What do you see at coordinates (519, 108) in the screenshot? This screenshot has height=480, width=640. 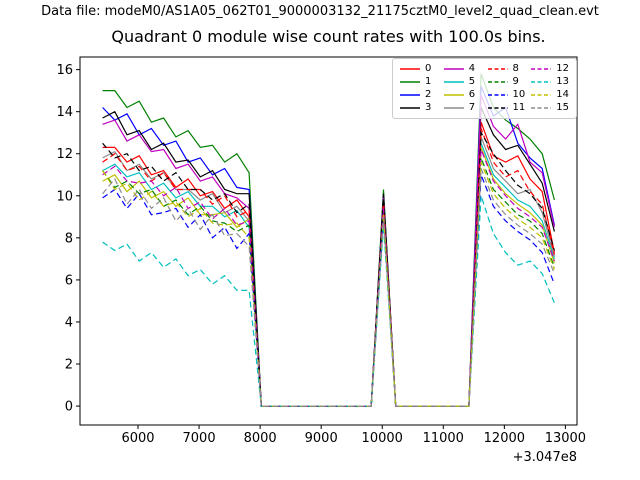 I see `legend-label-11: 11` at bounding box center [519, 108].